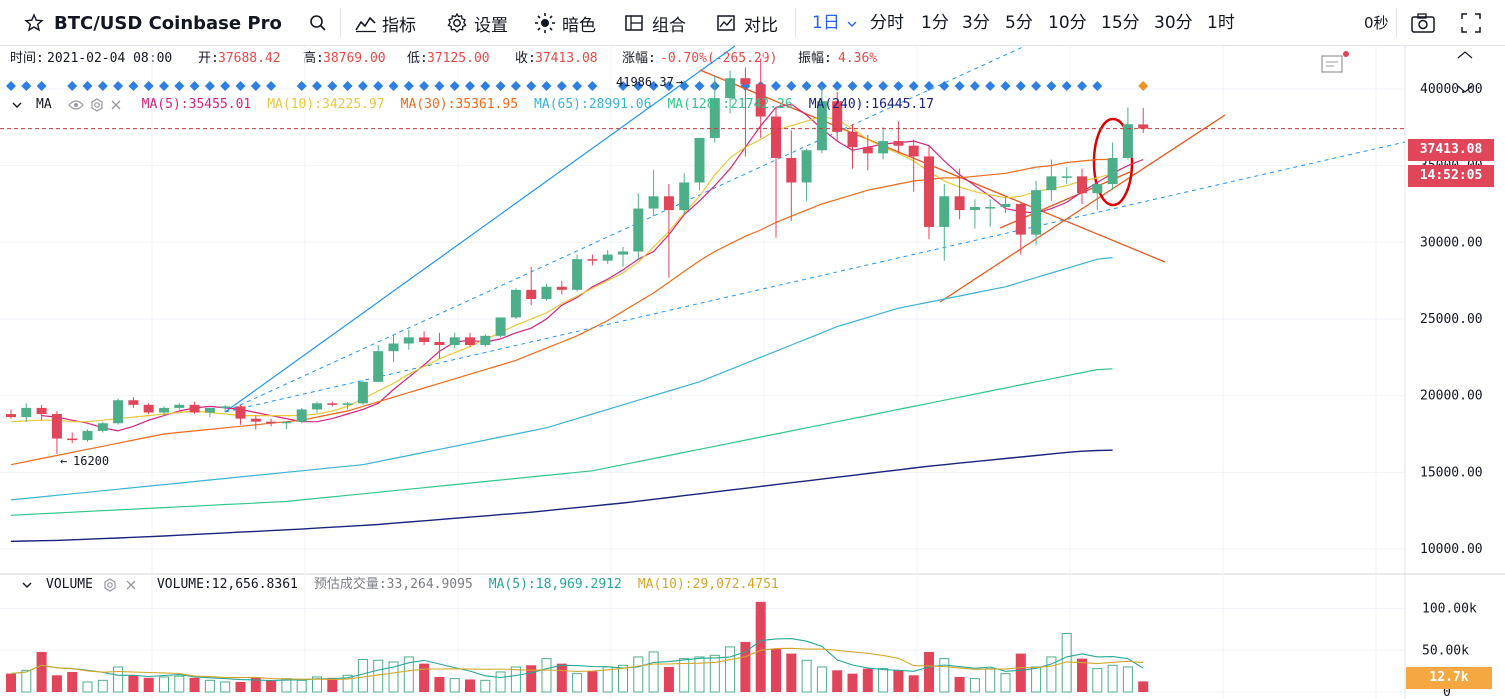 This screenshot has height=699, width=1505. Describe the element at coordinates (1173, 23) in the screenshot. I see `timeframe-30m-button: 30分` at that location.